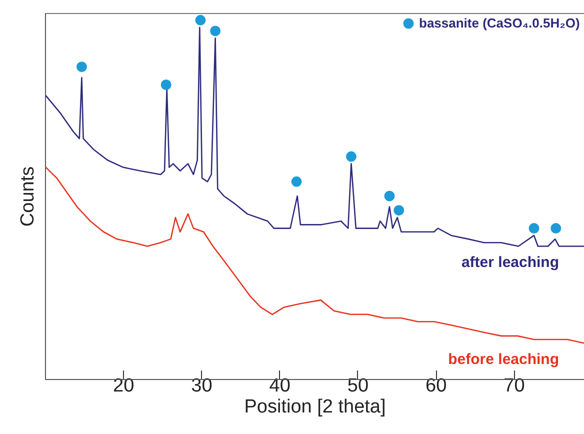 The height and width of the screenshot is (434, 584). Describe the element at coordinates (315, 407) in the screenshot. I see `x-axis-title: Position [2 theta]` at that location.